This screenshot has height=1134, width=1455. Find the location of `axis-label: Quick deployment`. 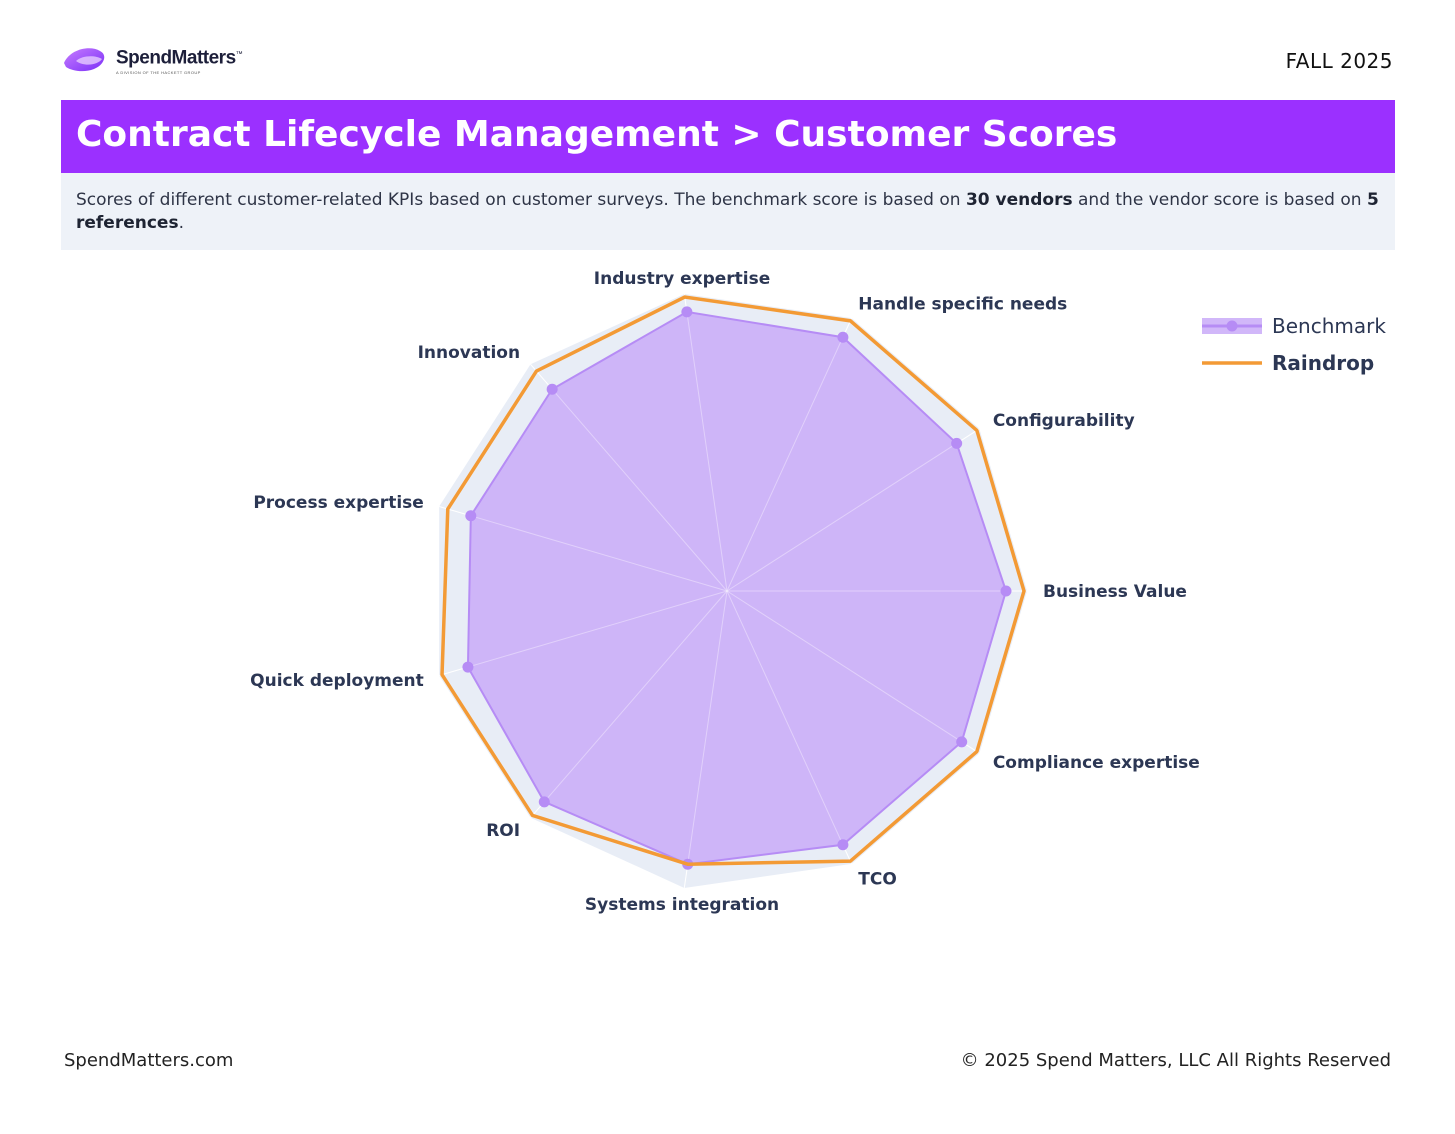

axis-label: Quick deployment is located at coordinates (337, 681).